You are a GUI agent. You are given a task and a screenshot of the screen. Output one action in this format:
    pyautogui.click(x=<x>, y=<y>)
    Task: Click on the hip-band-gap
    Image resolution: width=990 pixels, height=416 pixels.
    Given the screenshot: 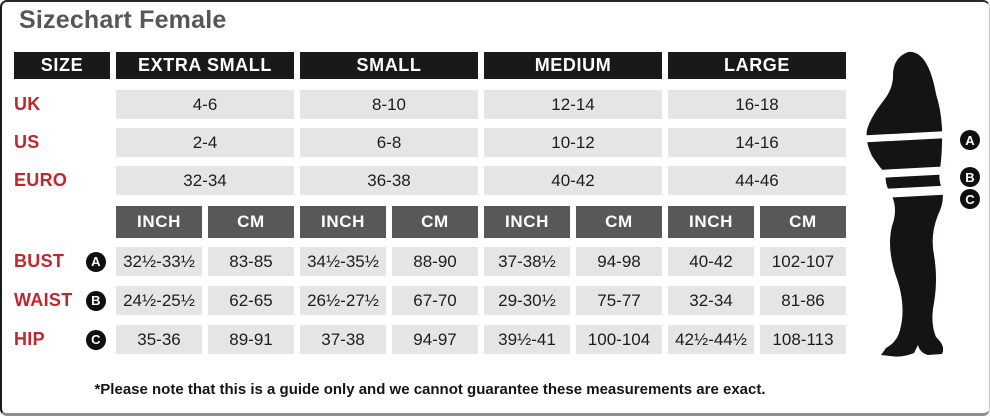 What is the action you would take?
    pyautogui.click(x=919, y=191)
    